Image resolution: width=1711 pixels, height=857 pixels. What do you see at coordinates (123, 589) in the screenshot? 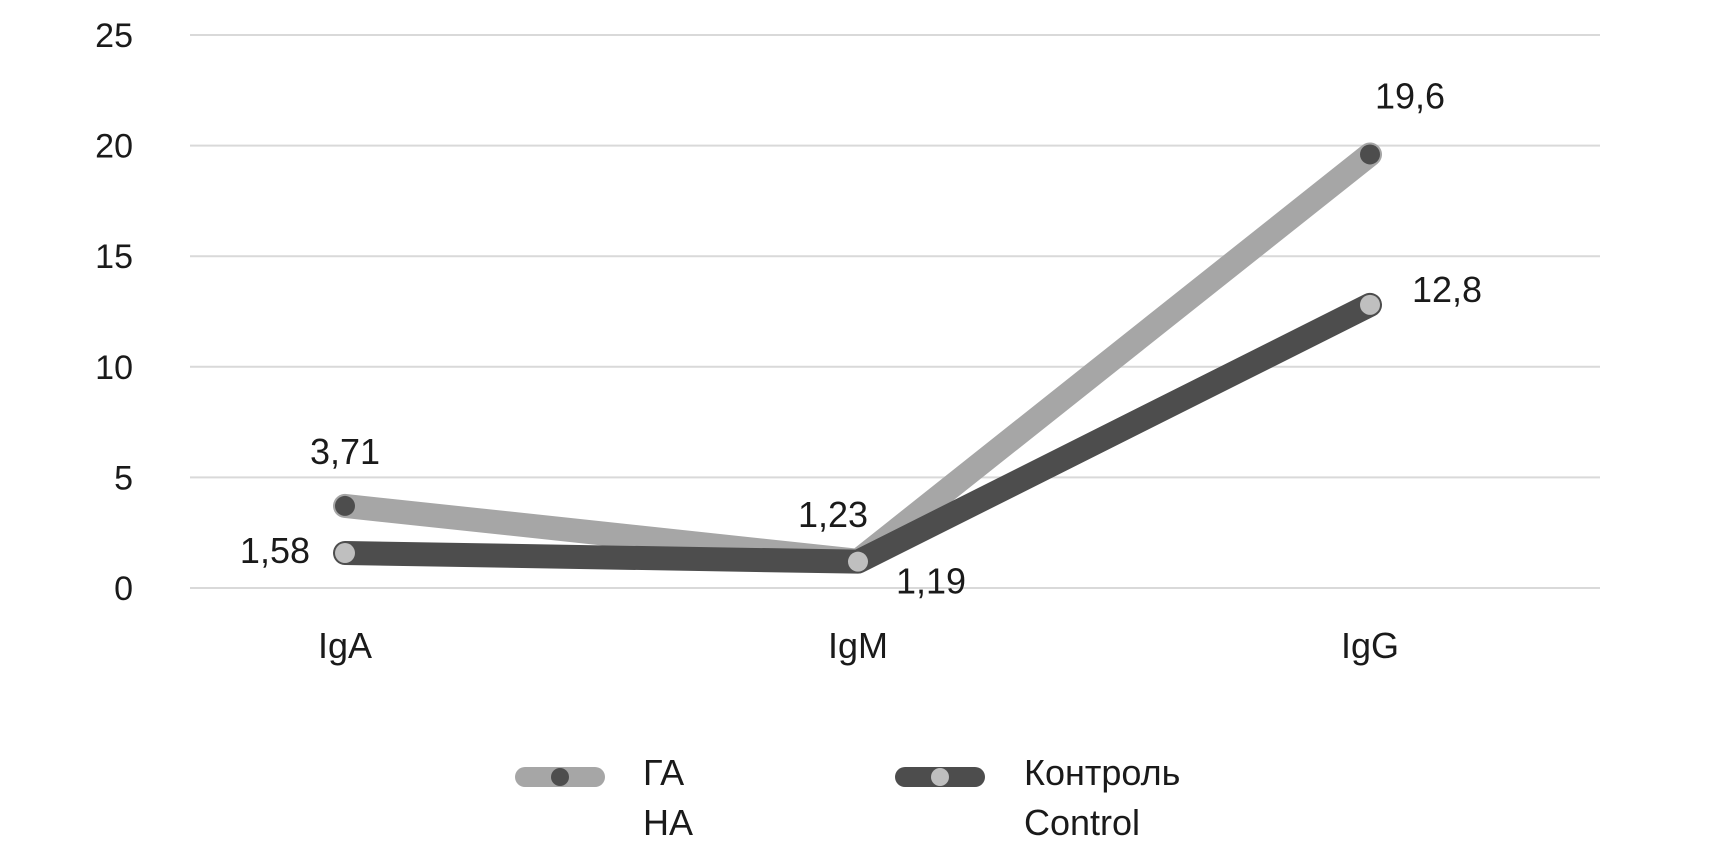
I see `y-tick-label: 0` at bounding box center [123, 589].